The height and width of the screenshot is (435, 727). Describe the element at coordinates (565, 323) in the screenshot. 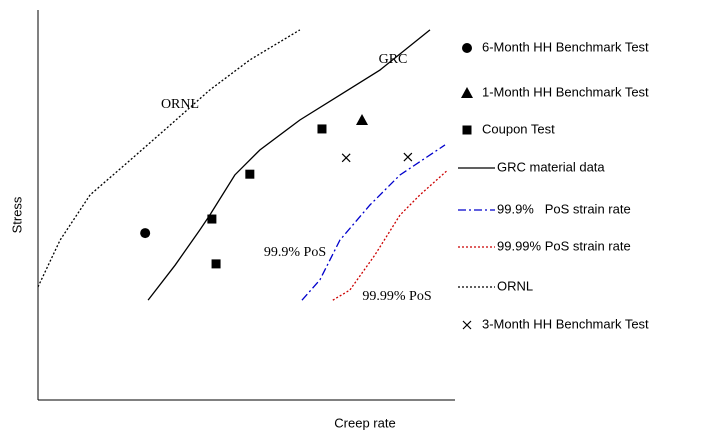

I see `legend-label: 3-Month HH Benchmark Test` at that location.